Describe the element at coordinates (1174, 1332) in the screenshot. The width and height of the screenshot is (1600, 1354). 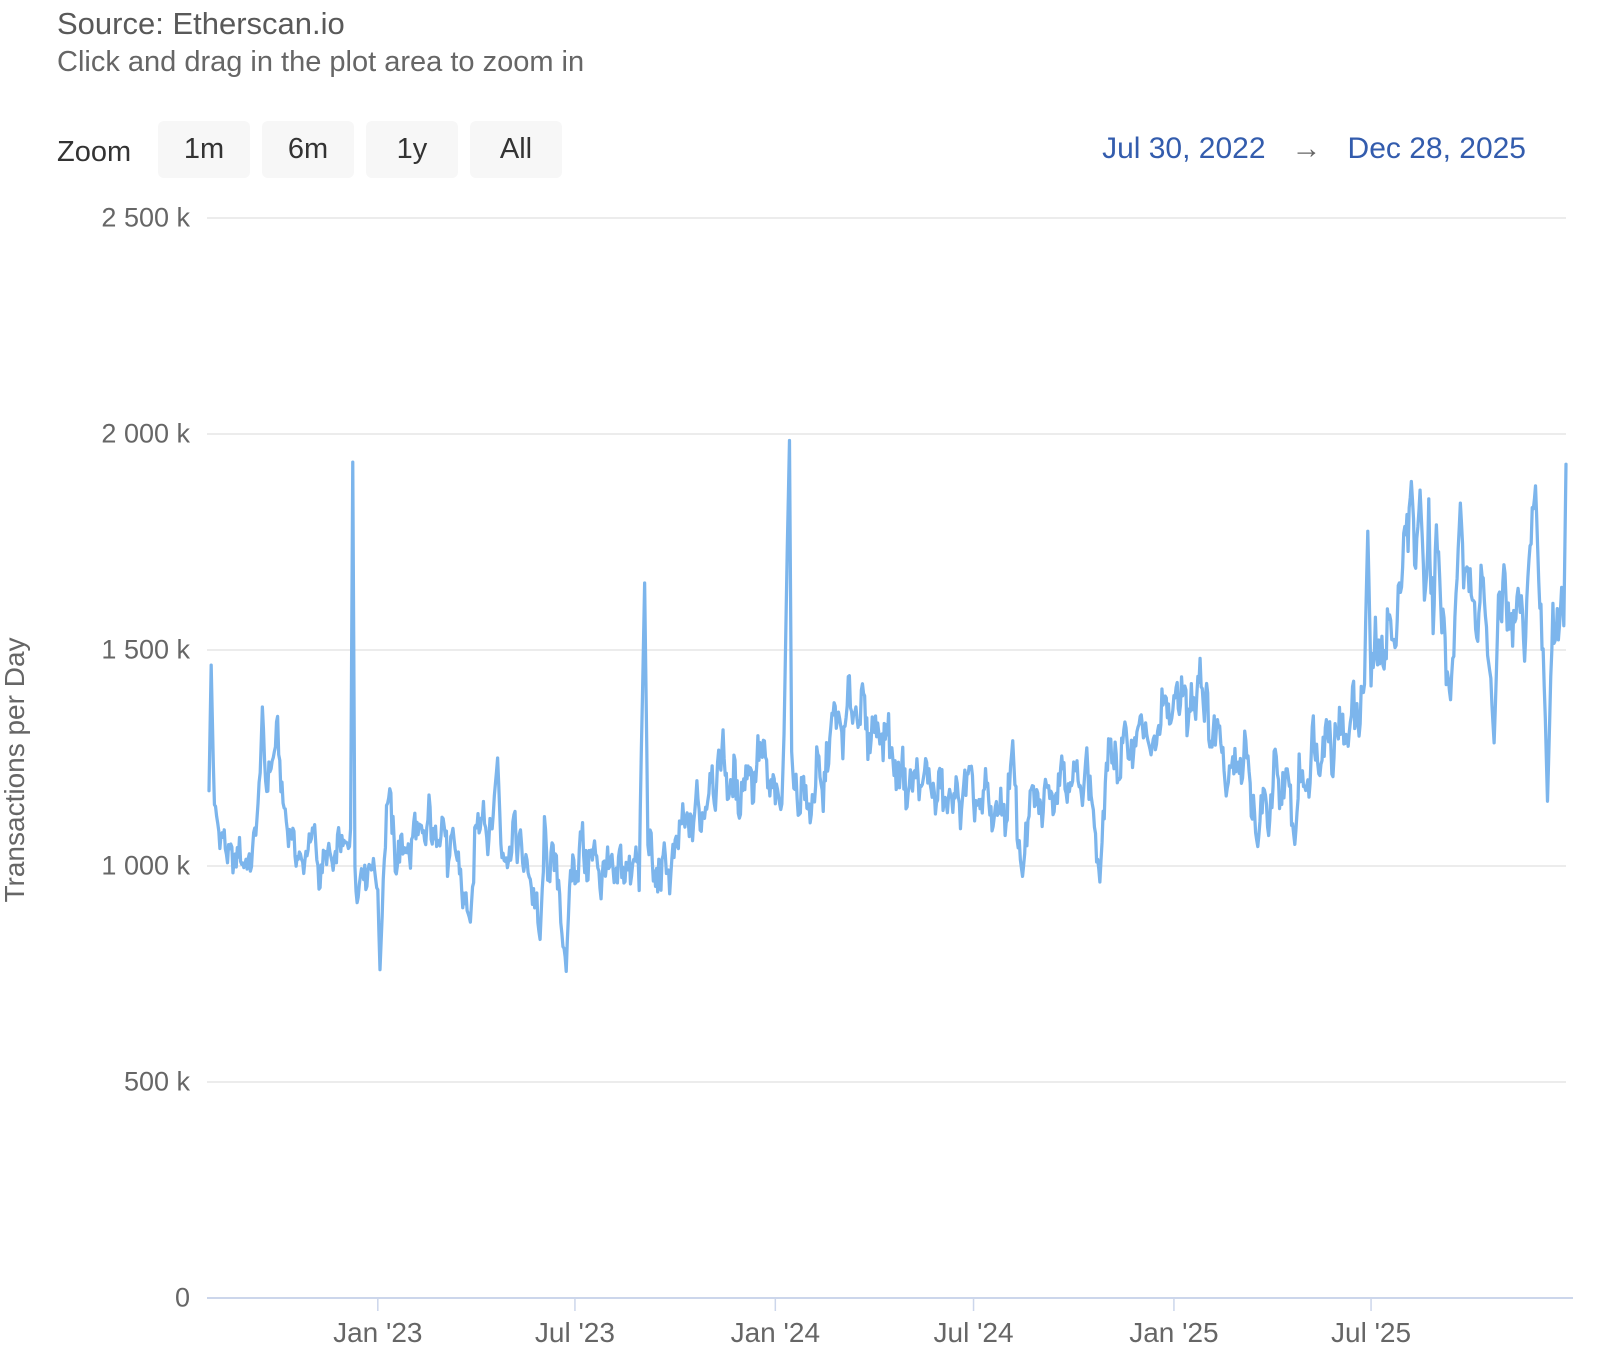
I see `x-tick-label: Jan '25` at that location.